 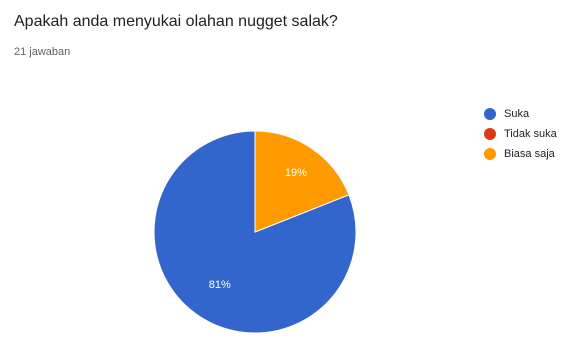 What do you see at coordinates (302, 181) in the screenshot?
I see `pie-slice-biasa-saja` at bounding box center [302, 181].